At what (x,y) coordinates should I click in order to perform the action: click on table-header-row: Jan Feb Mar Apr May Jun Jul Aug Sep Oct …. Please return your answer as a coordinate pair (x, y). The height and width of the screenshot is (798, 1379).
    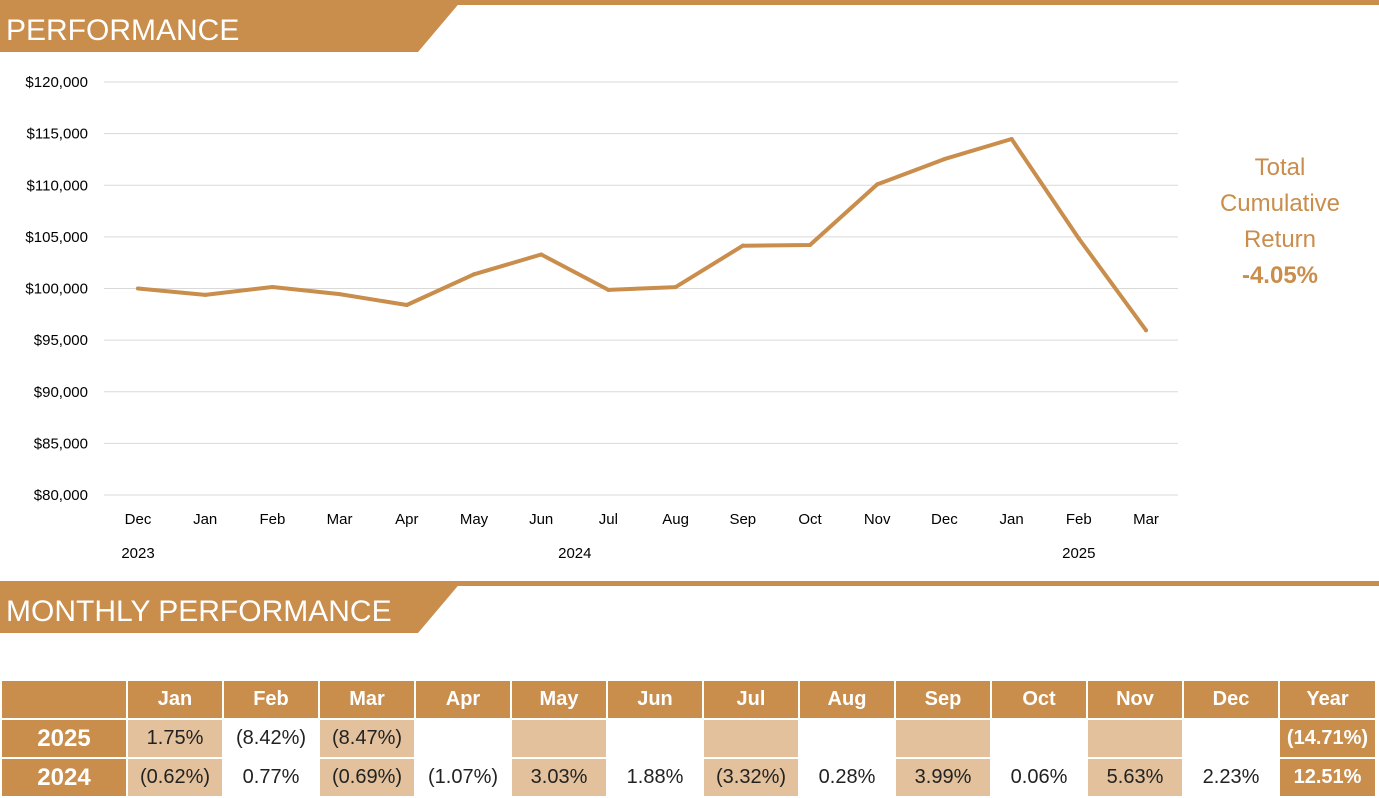
    Looking at the image, I should click on (688, 699).